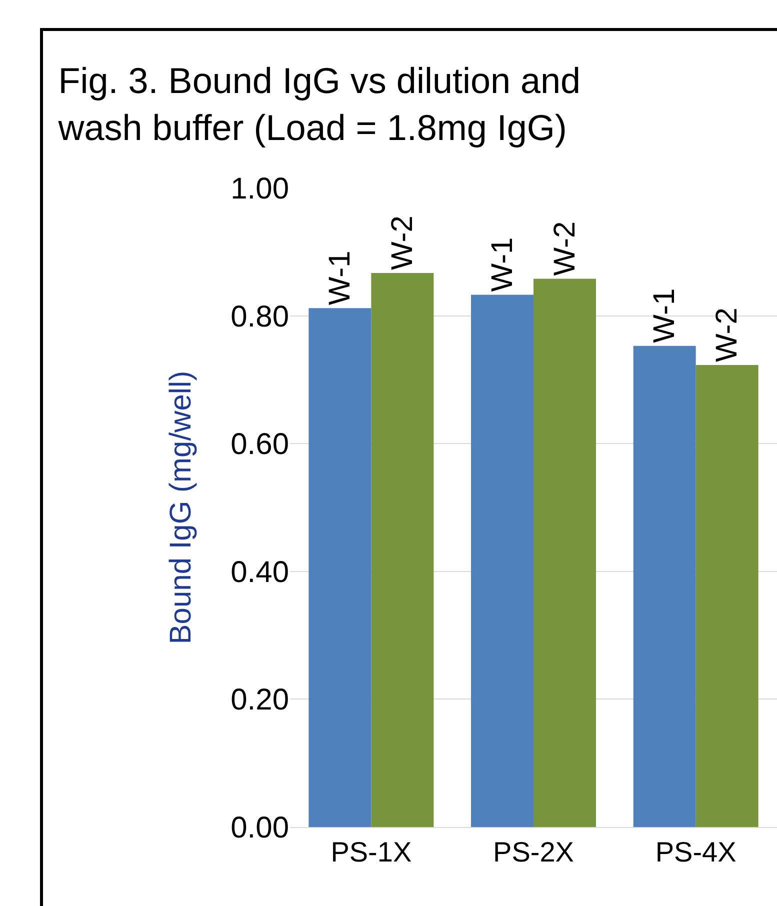  What do you see at coordinates (696, 852) in the screenshot?
I see `x-tick-label: PS-4X` at bounding box center [696, 852].